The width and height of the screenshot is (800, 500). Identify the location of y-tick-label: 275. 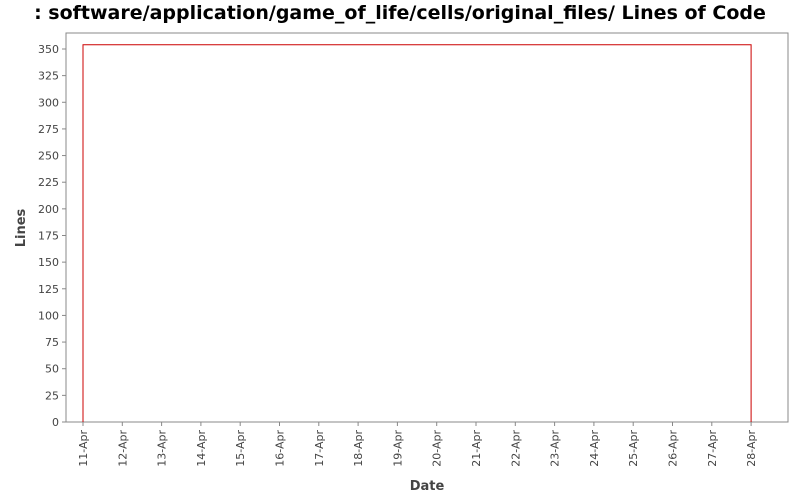
(48, 129).